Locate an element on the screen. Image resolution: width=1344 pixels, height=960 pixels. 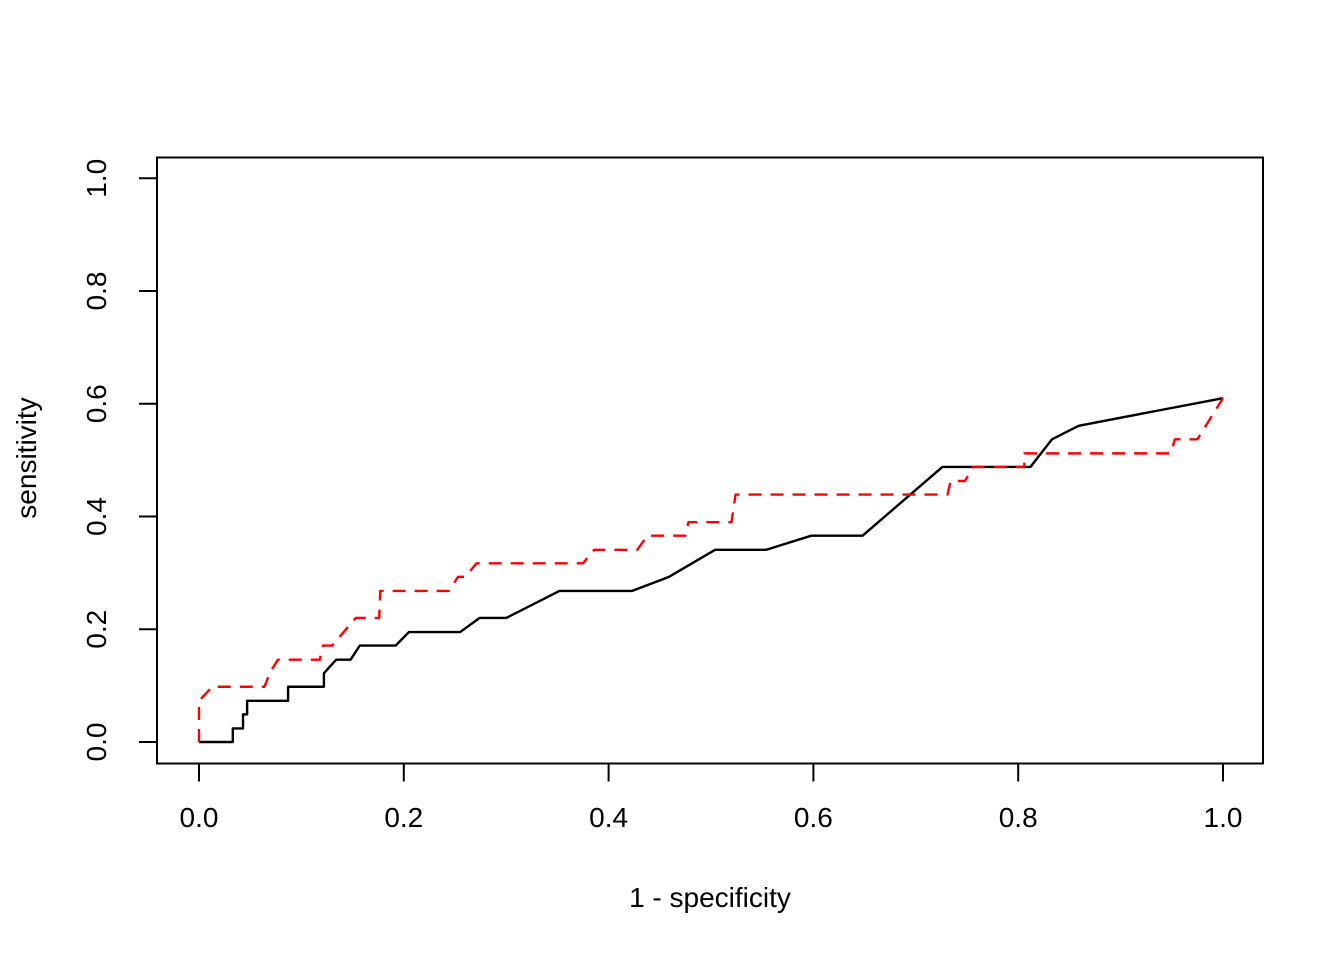
y-tick-label: 0.4 is located at coordinates (96, 516).